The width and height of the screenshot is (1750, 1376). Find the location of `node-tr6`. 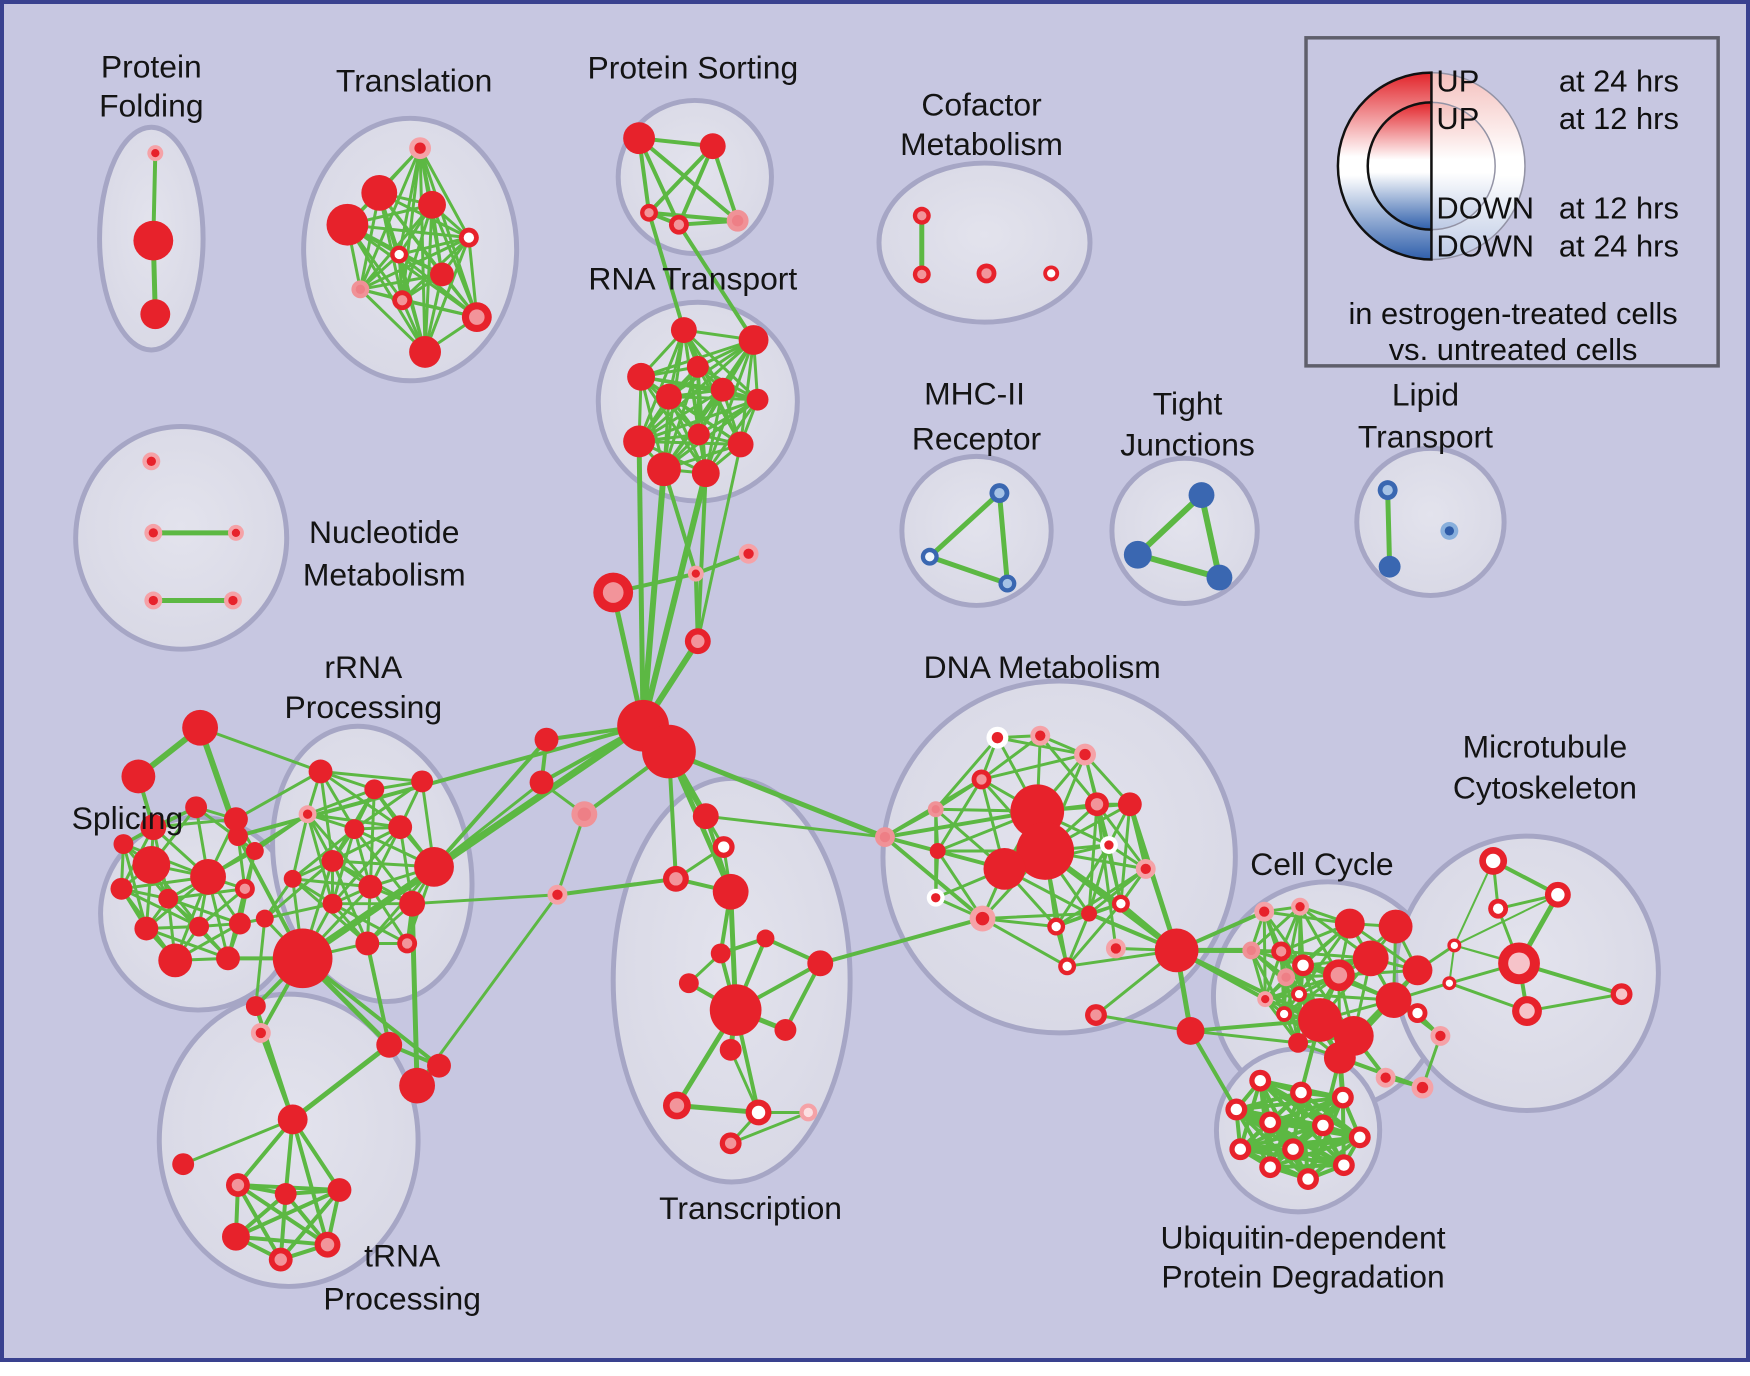

node-tr6 is located at coordinates (720, 953).